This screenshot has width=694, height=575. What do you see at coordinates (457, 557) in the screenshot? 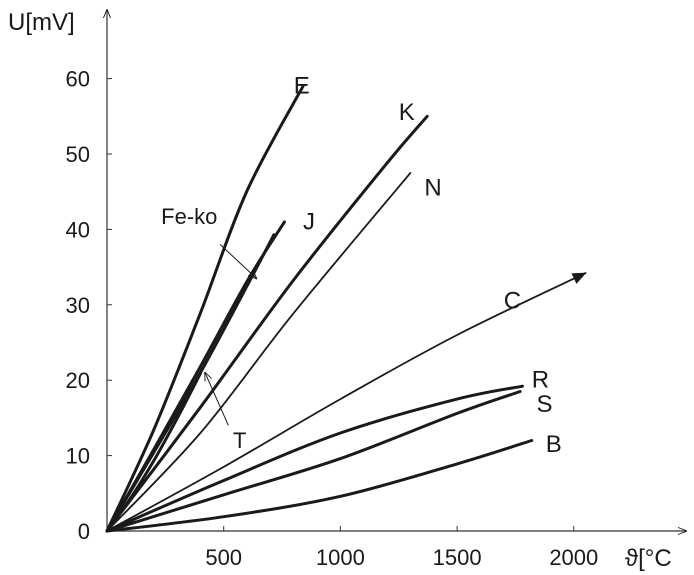
I see `x-tick-label: 1500` at bounding box center [457, 557].